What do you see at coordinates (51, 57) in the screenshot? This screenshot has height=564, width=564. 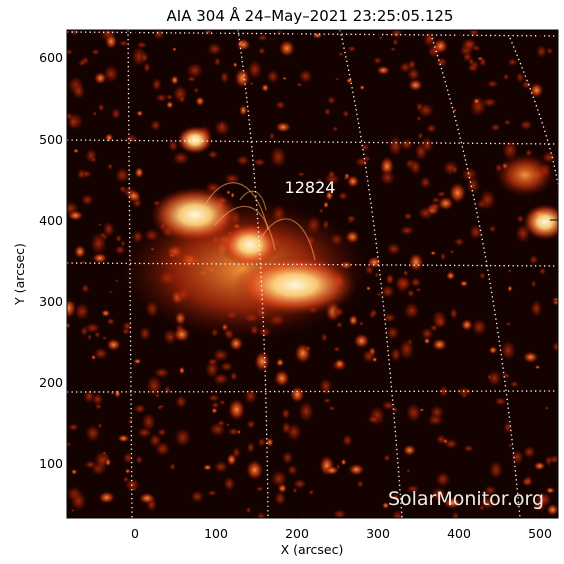 I see `y-tick-label: 600` at bounding box center [51, 57].